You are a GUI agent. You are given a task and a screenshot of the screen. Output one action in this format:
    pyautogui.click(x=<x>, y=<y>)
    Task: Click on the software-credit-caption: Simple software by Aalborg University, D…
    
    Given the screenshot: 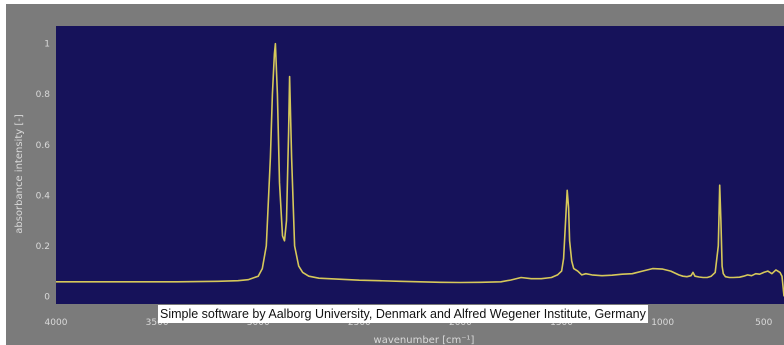 What is the action you would take?
    pyautogui.click(x=403, y=314)
    